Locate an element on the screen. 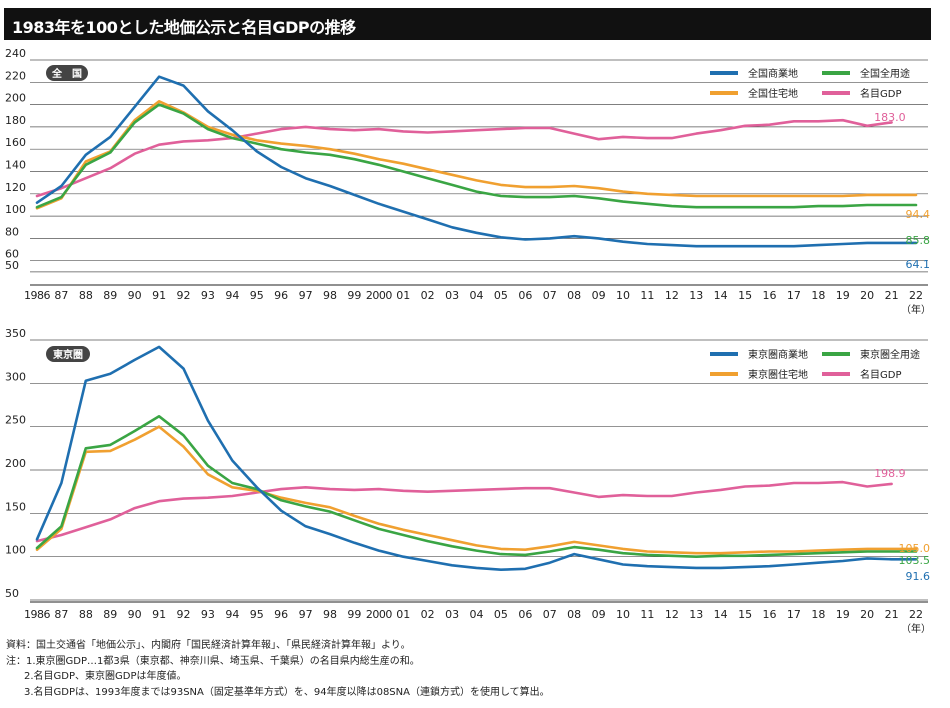 Image resolution: width=950 pixels, height=708 pixels. end-value-label: 105.0 is located at coordinates (915, 548).